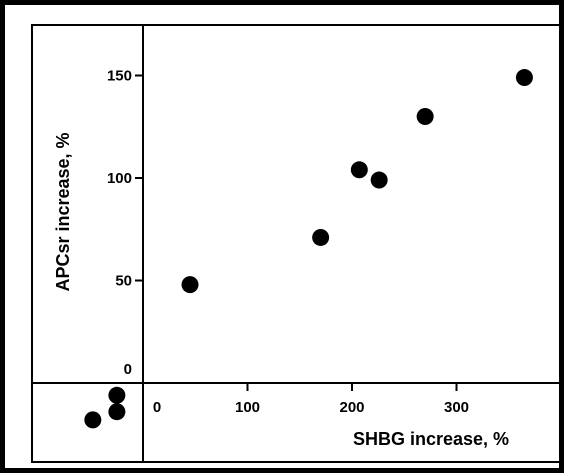 This screenshot has height=473, width=564. I want to click on y-axis-ticks: 0 50 100 150, so click(125, 223).